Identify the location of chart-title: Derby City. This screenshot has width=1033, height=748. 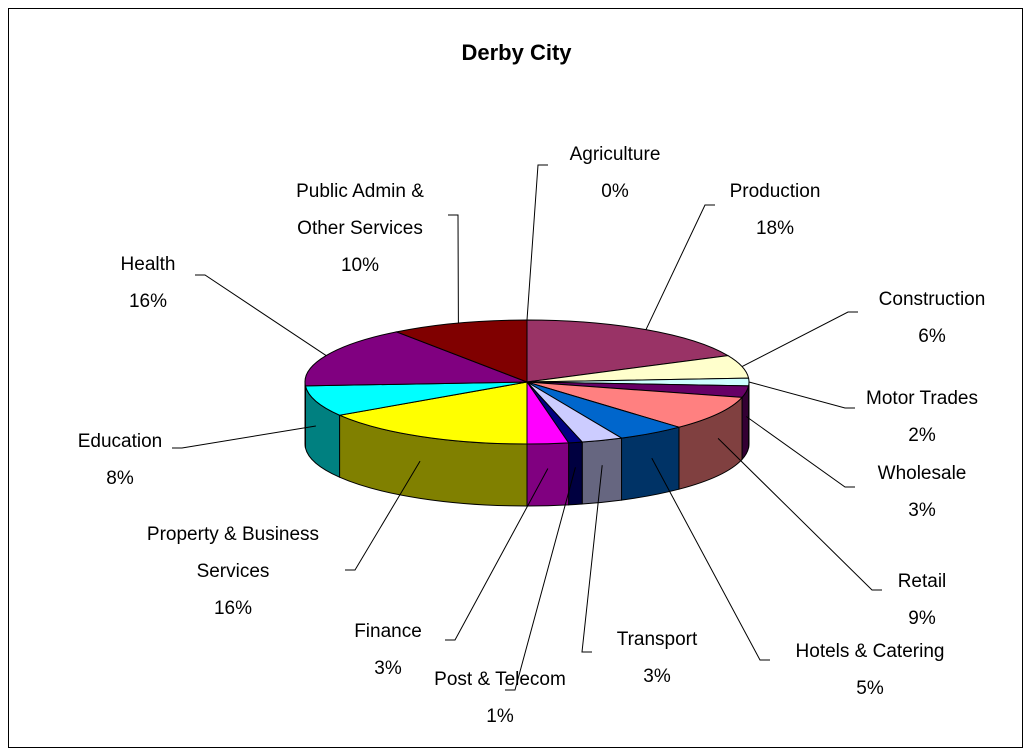
(516, 53).